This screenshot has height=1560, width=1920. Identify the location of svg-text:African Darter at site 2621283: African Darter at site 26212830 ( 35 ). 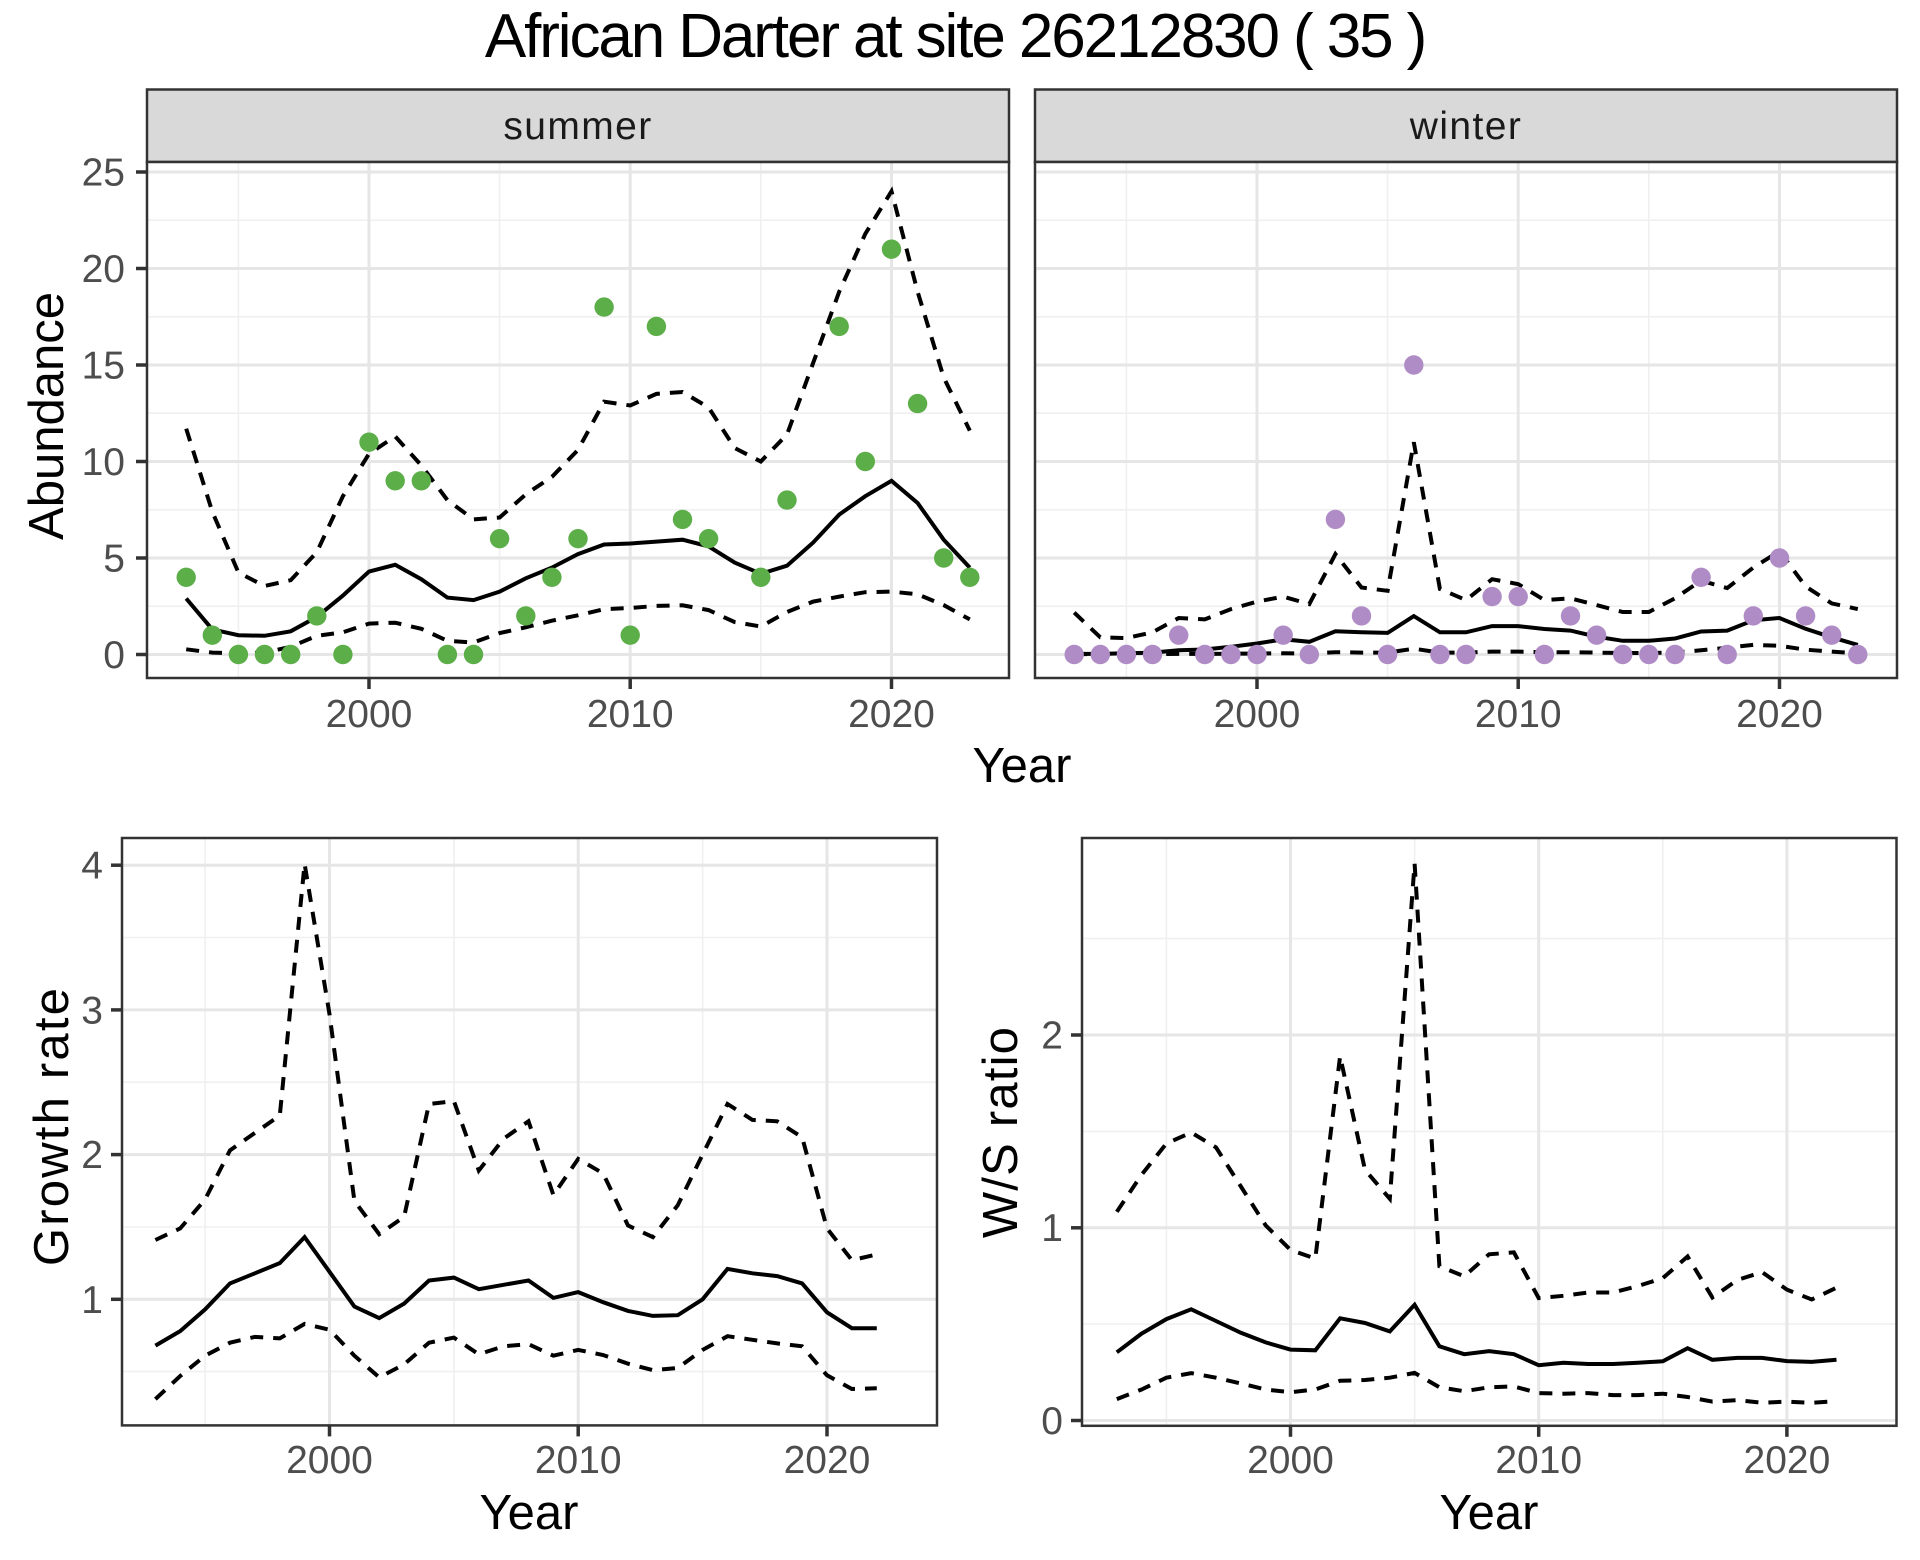
(955, 36).